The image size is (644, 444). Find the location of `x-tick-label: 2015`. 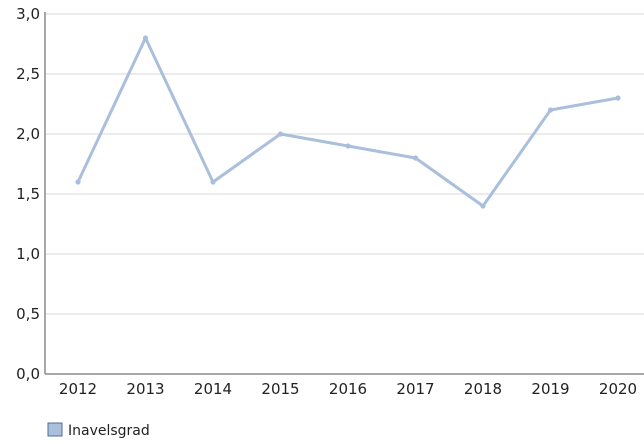

x-tick-label: 2015 is located at coordinates (280, 389).